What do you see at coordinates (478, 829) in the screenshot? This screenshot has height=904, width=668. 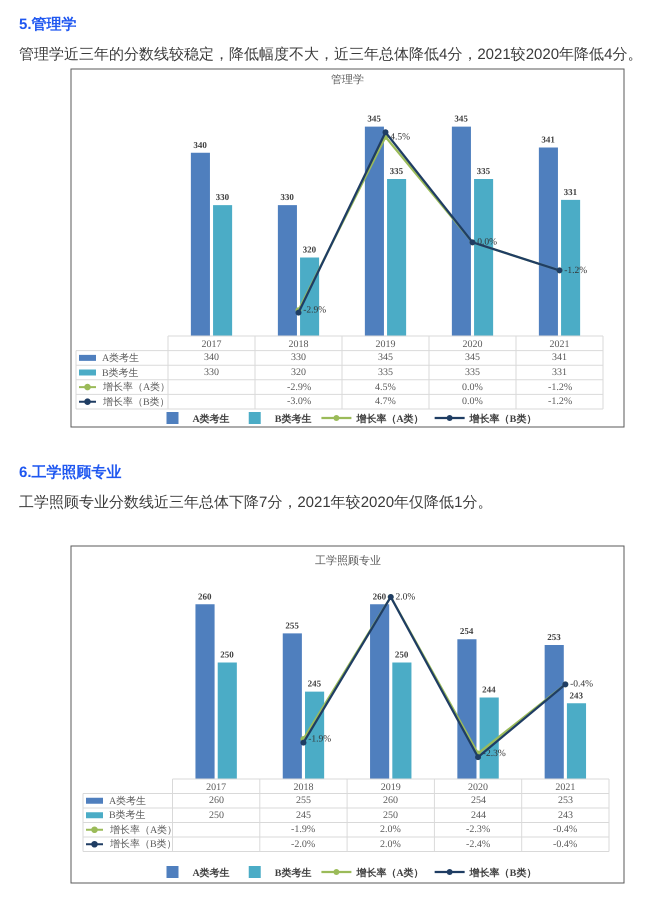 I see `data-label: -2.3%` at bounding box center [478, 829].